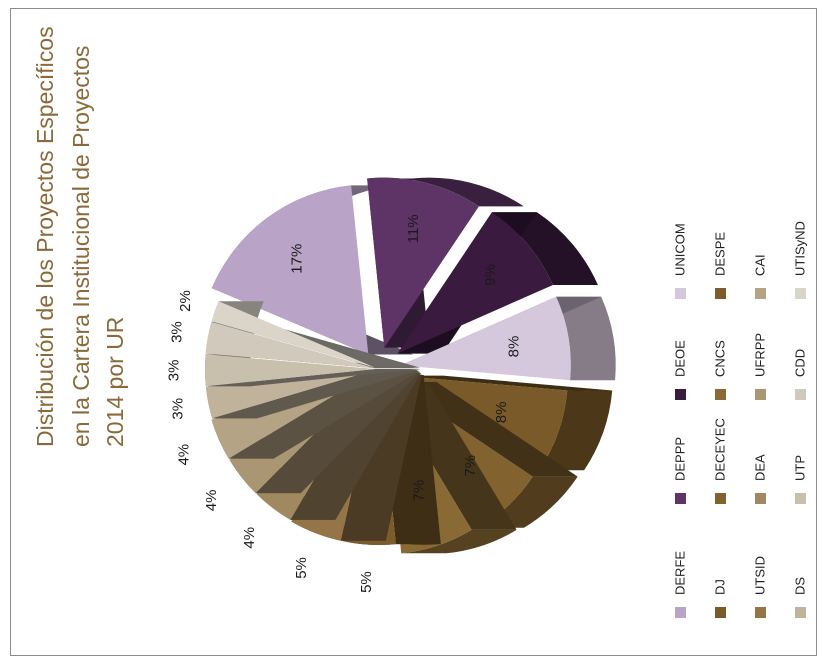 This screenshot has height=666, width=829. Describe the element at coordinates (381, 457) in the screenshot. I see `slice-edge-utsid` at that location.